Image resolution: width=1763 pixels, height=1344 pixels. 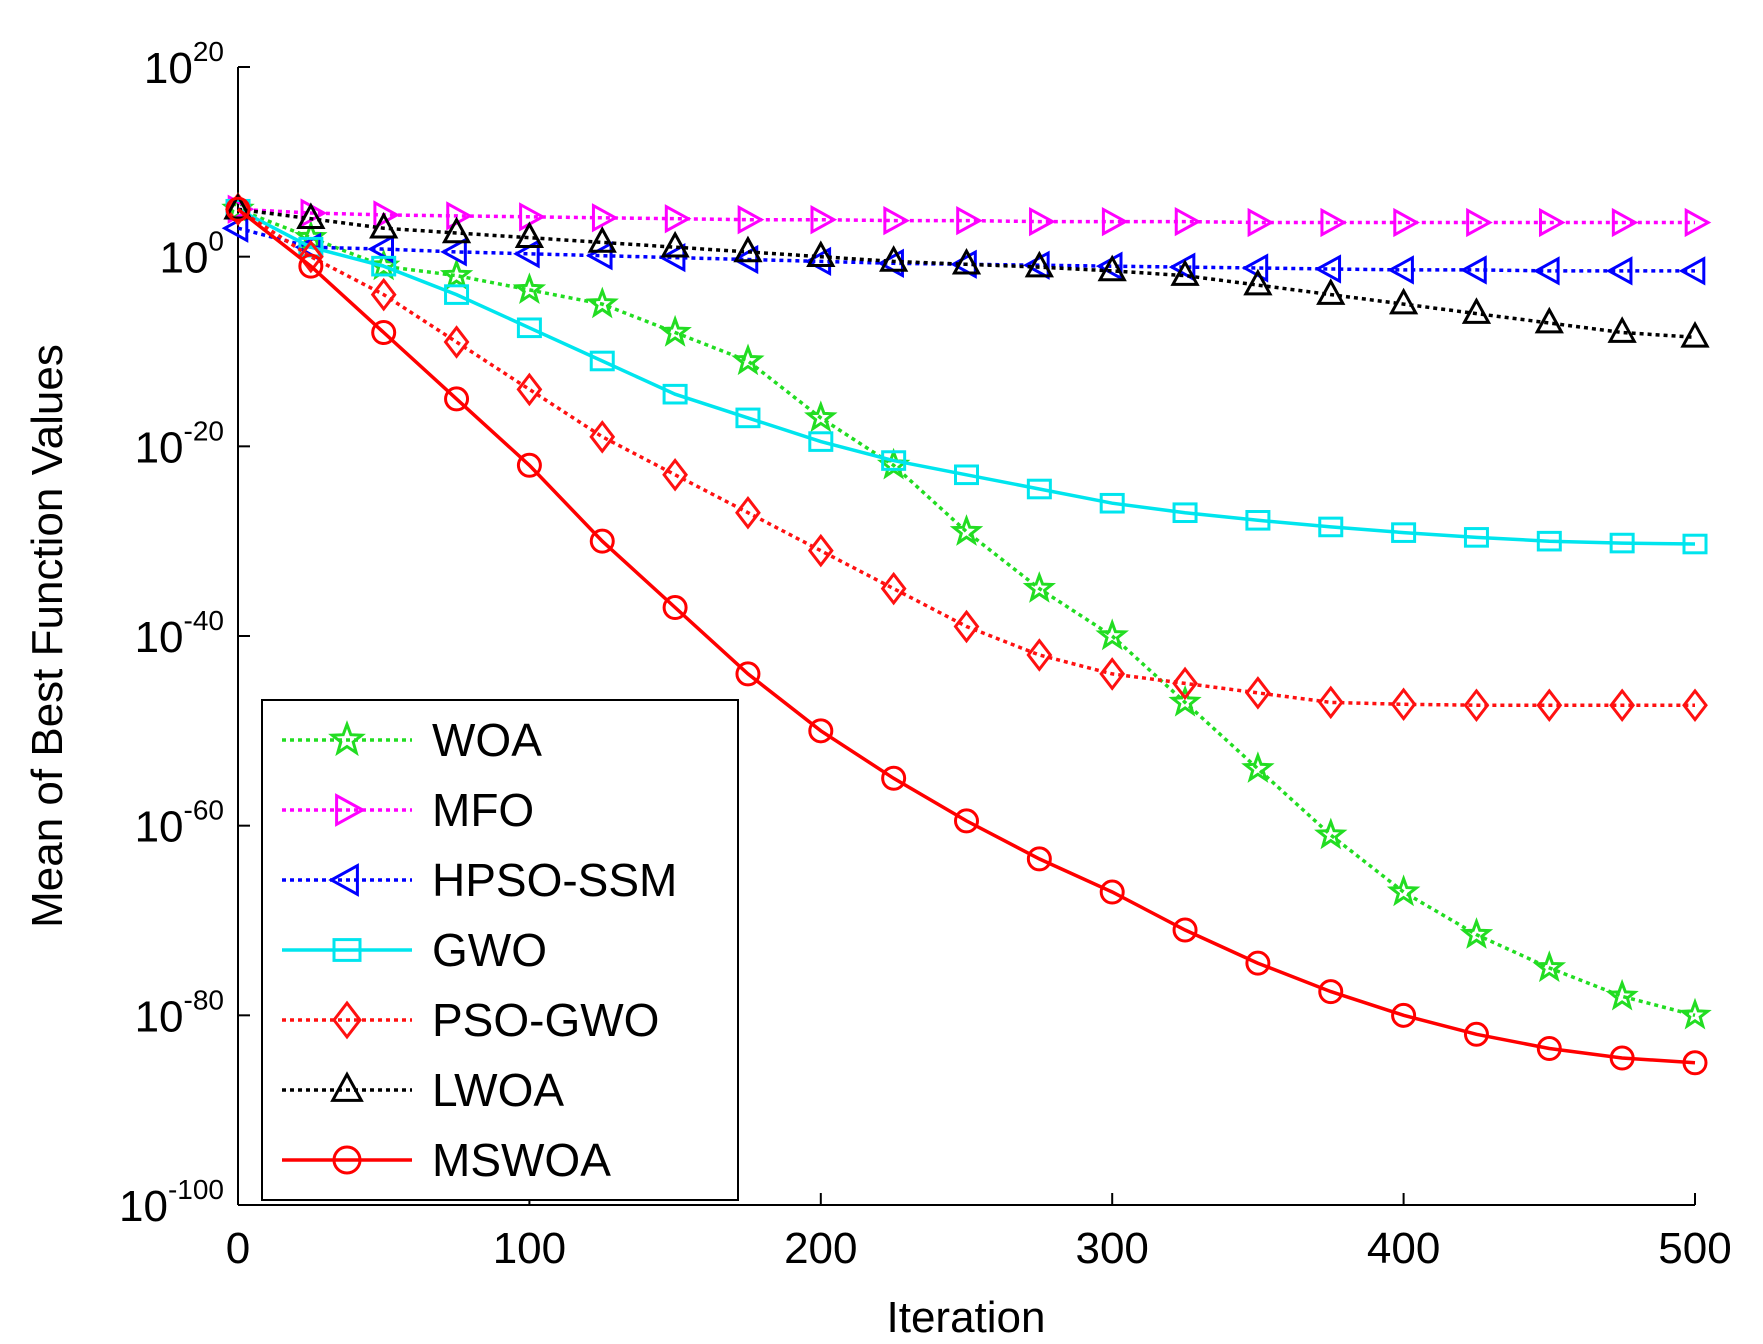 I want to click on y-tick-exponent: -80, so click(x=204, y=999).